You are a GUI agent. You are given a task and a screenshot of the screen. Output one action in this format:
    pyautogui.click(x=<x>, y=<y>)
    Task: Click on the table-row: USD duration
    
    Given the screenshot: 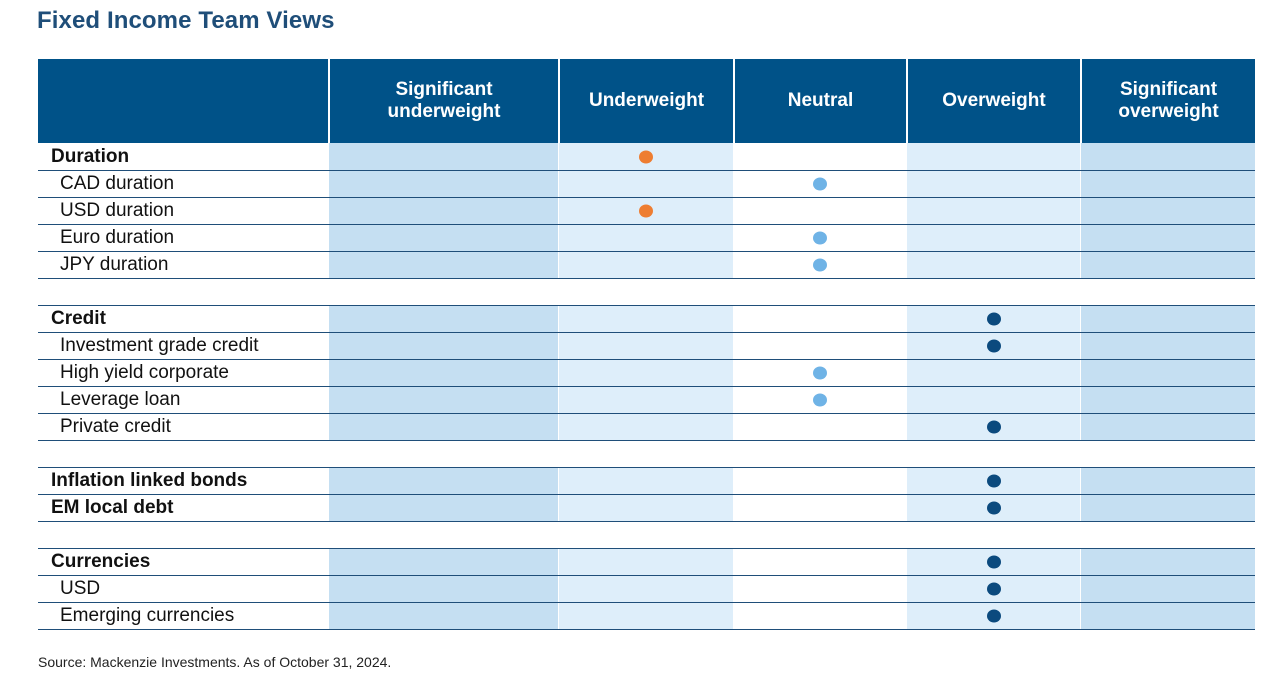 What is the action you would take?
    pyautogui.click(x=646, y=211)
    